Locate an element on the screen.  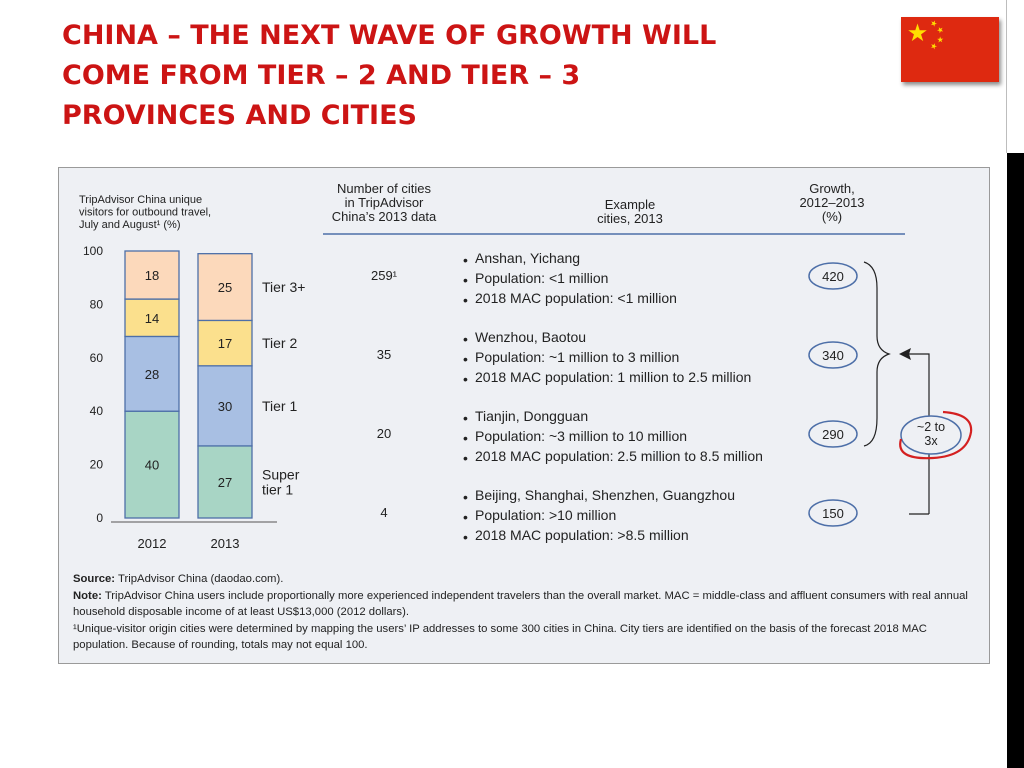
tier-label: Super is located at coordinates (281, 474).